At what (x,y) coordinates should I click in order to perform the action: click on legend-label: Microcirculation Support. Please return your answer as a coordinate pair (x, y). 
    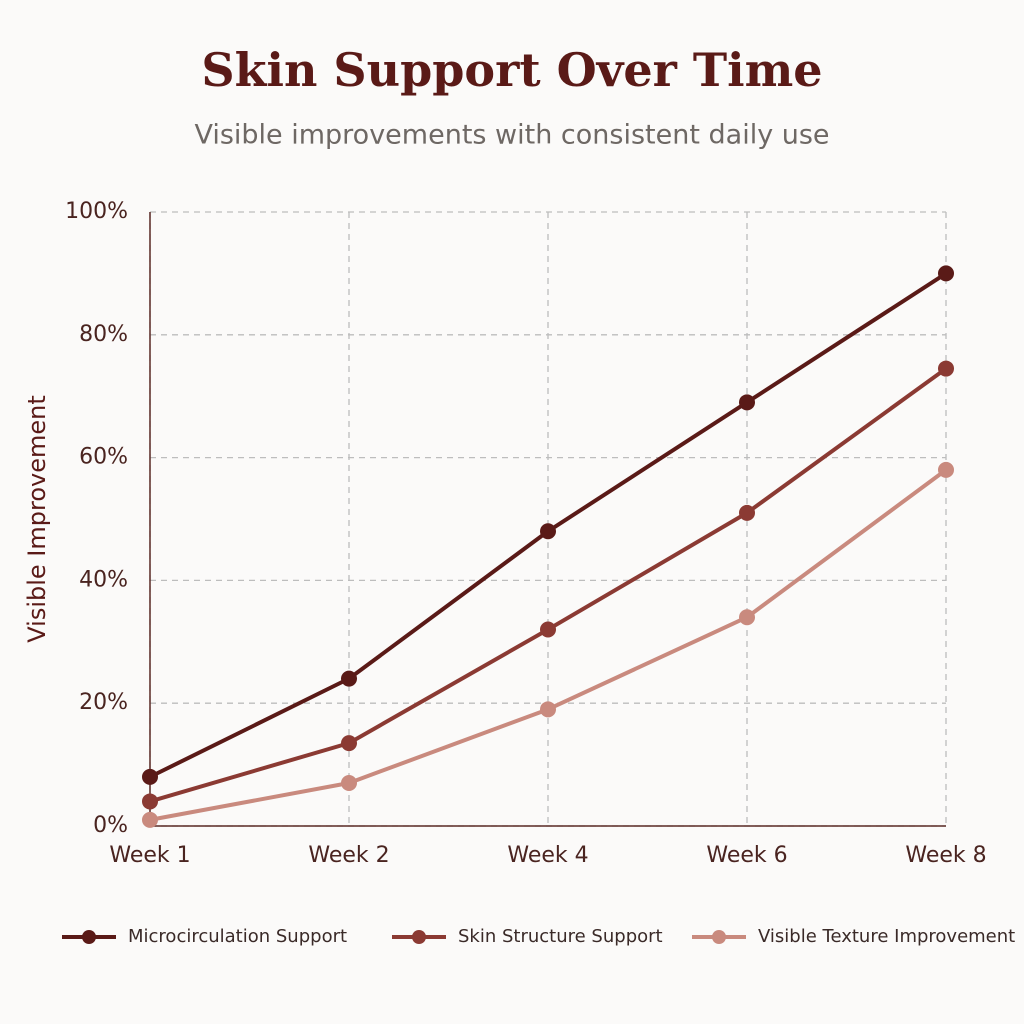
    Looking at the image, I should click on (237, 936).